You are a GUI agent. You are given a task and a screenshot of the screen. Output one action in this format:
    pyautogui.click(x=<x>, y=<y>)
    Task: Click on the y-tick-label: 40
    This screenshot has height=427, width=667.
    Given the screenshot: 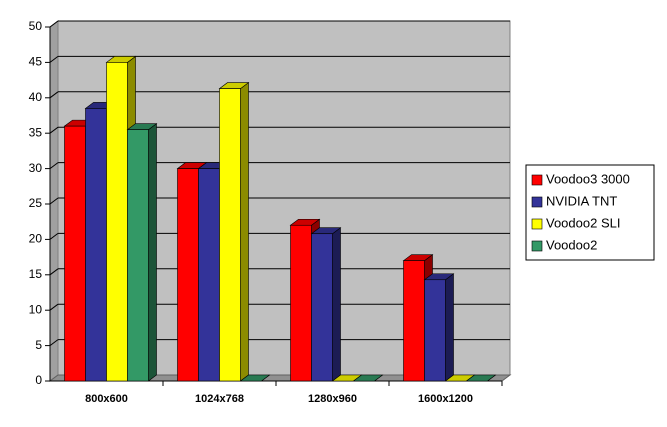 What is the action you would take?
    pyautogui.click(x=36, y=97)
    